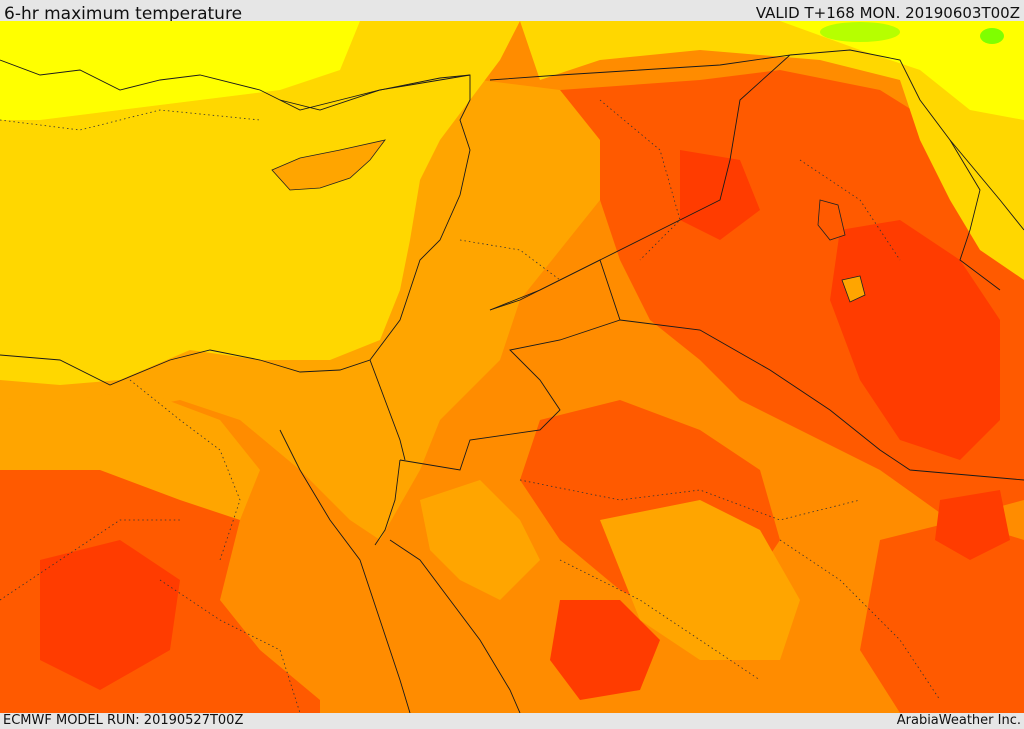 The width and height of the screenshot is (1024, 729). Describe the element at coordinates (831, 220) in the screenshot. I see `qatar-peninsula` at that location.